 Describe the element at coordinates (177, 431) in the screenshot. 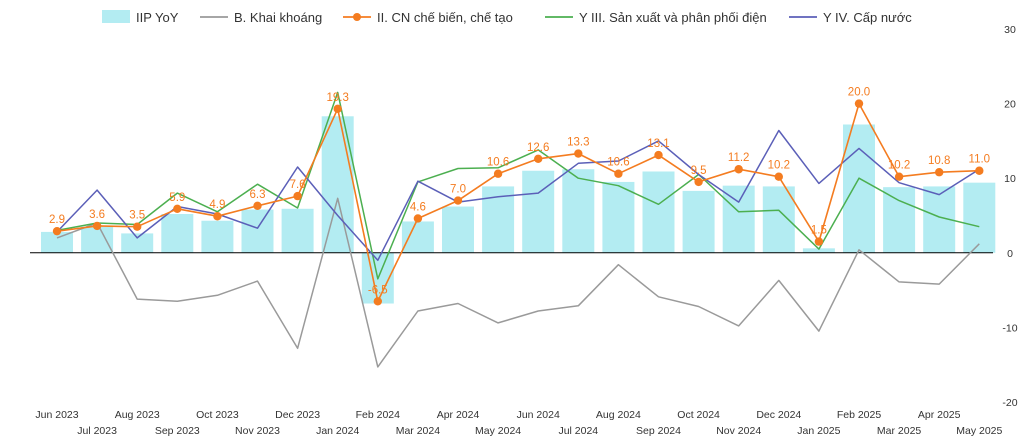

I see `x-tick-label-3: Sep 2023` at that location.